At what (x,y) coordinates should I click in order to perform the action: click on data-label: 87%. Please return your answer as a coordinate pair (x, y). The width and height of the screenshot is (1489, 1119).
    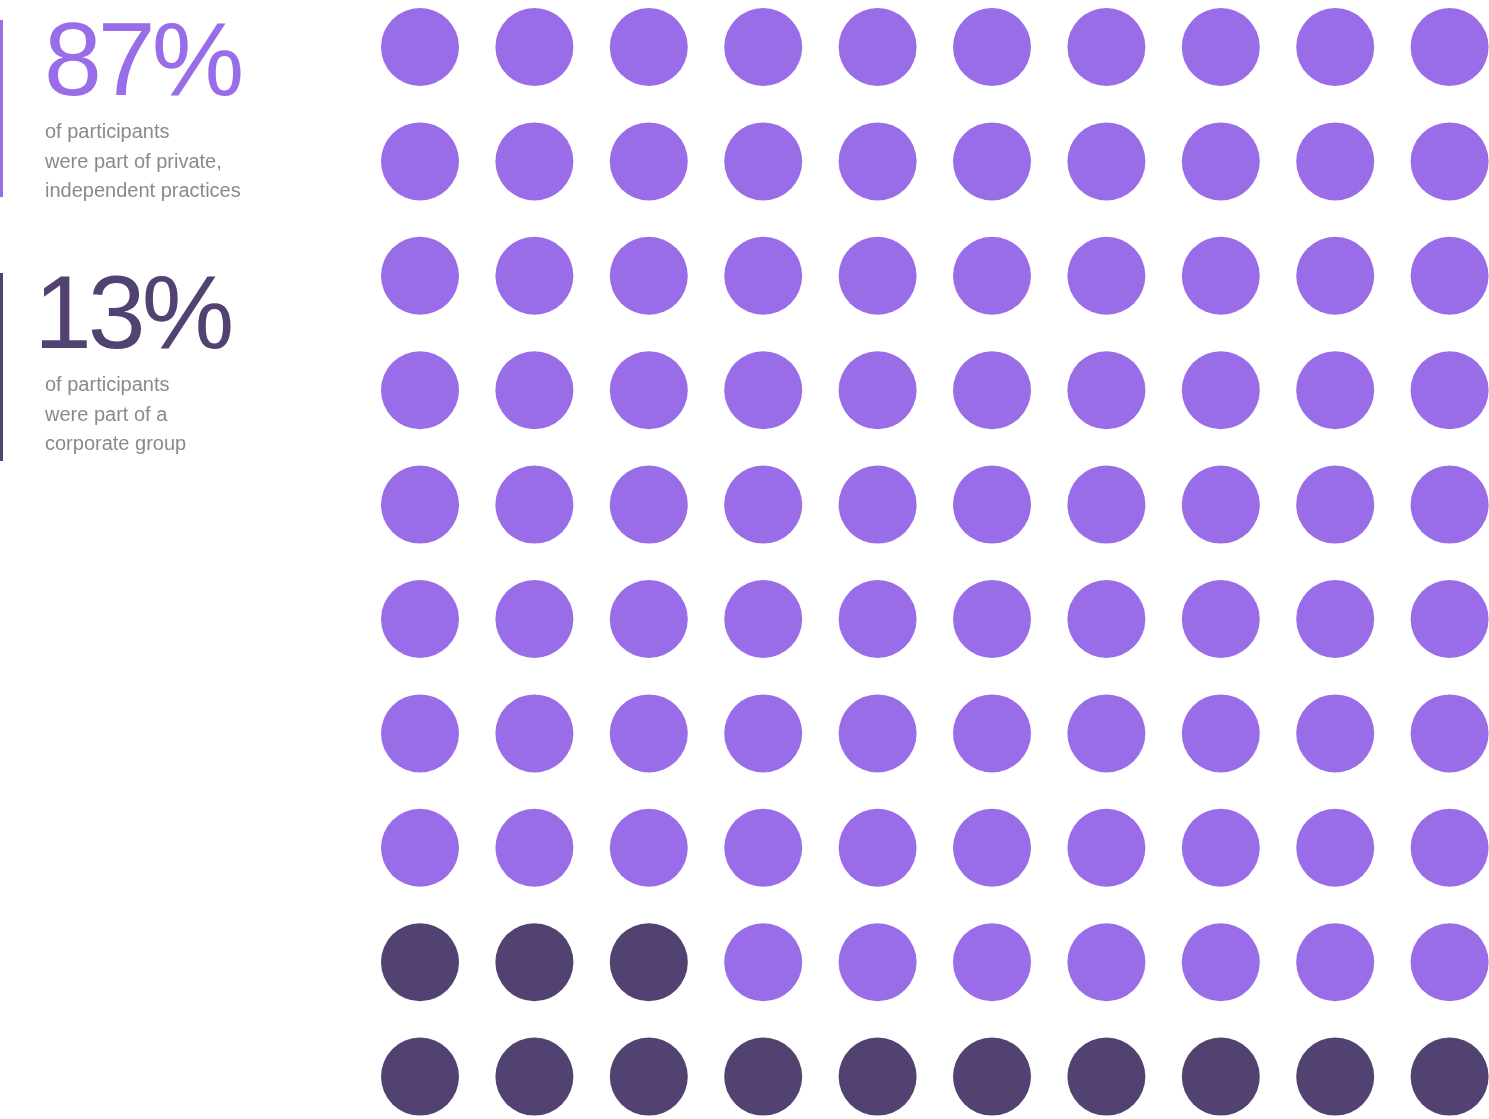
    Looking at the image, I should click on (142, 59).